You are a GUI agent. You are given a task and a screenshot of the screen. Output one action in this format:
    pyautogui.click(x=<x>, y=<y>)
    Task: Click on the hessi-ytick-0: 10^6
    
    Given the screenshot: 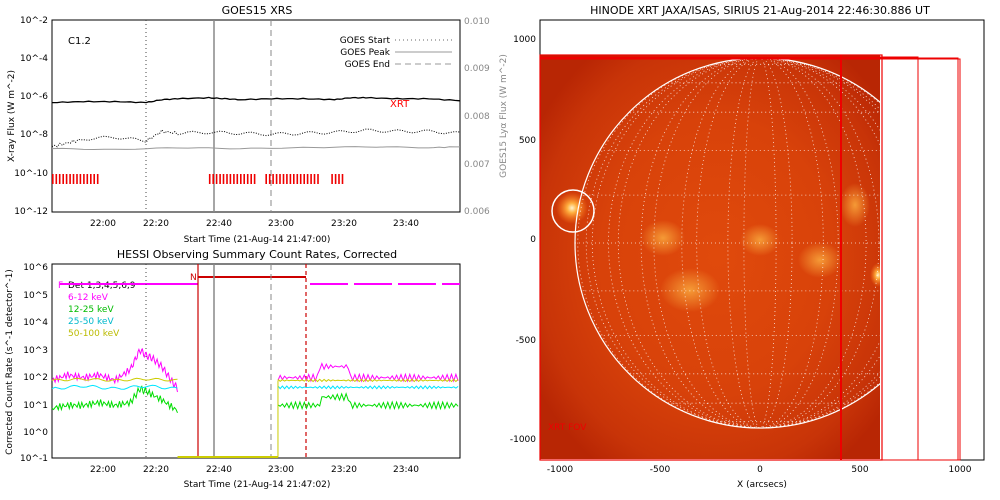 What is the action you would take?
    pyautogui.click(x=35, y=268)
    